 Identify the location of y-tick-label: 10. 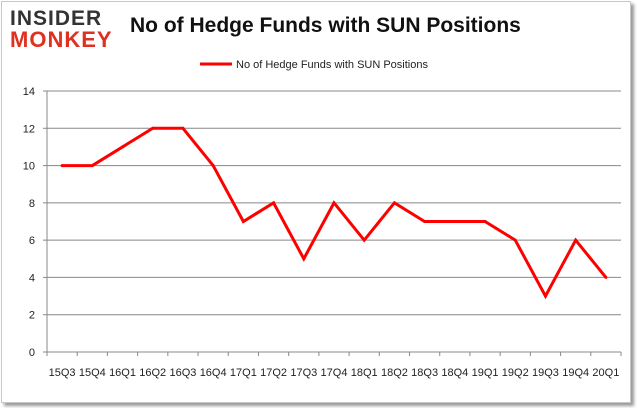
(29, 167).